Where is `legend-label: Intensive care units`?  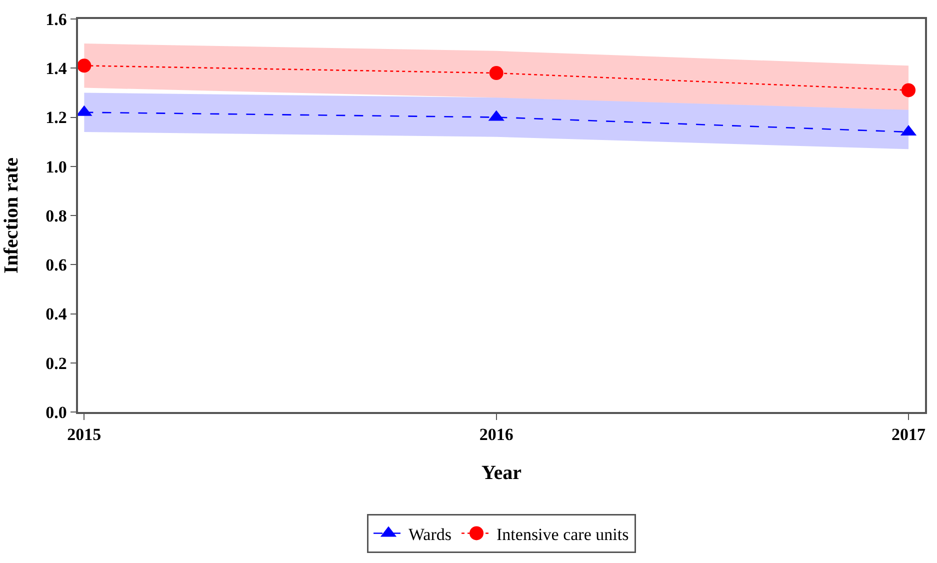
legend-label: Intensive care units is located at coordinates (562, 534).